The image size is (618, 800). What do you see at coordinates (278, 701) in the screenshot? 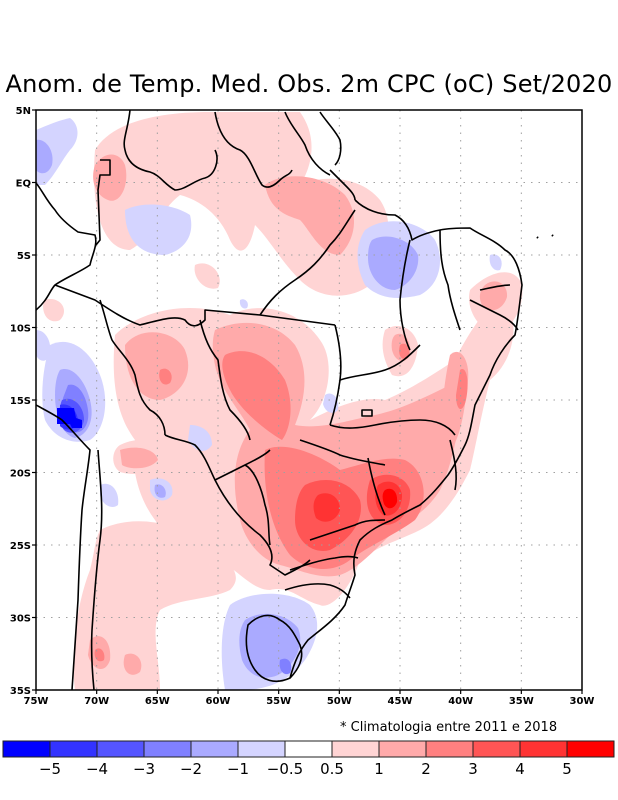
I see `x-tick-label: 55W` at bounding box center [278, 701].